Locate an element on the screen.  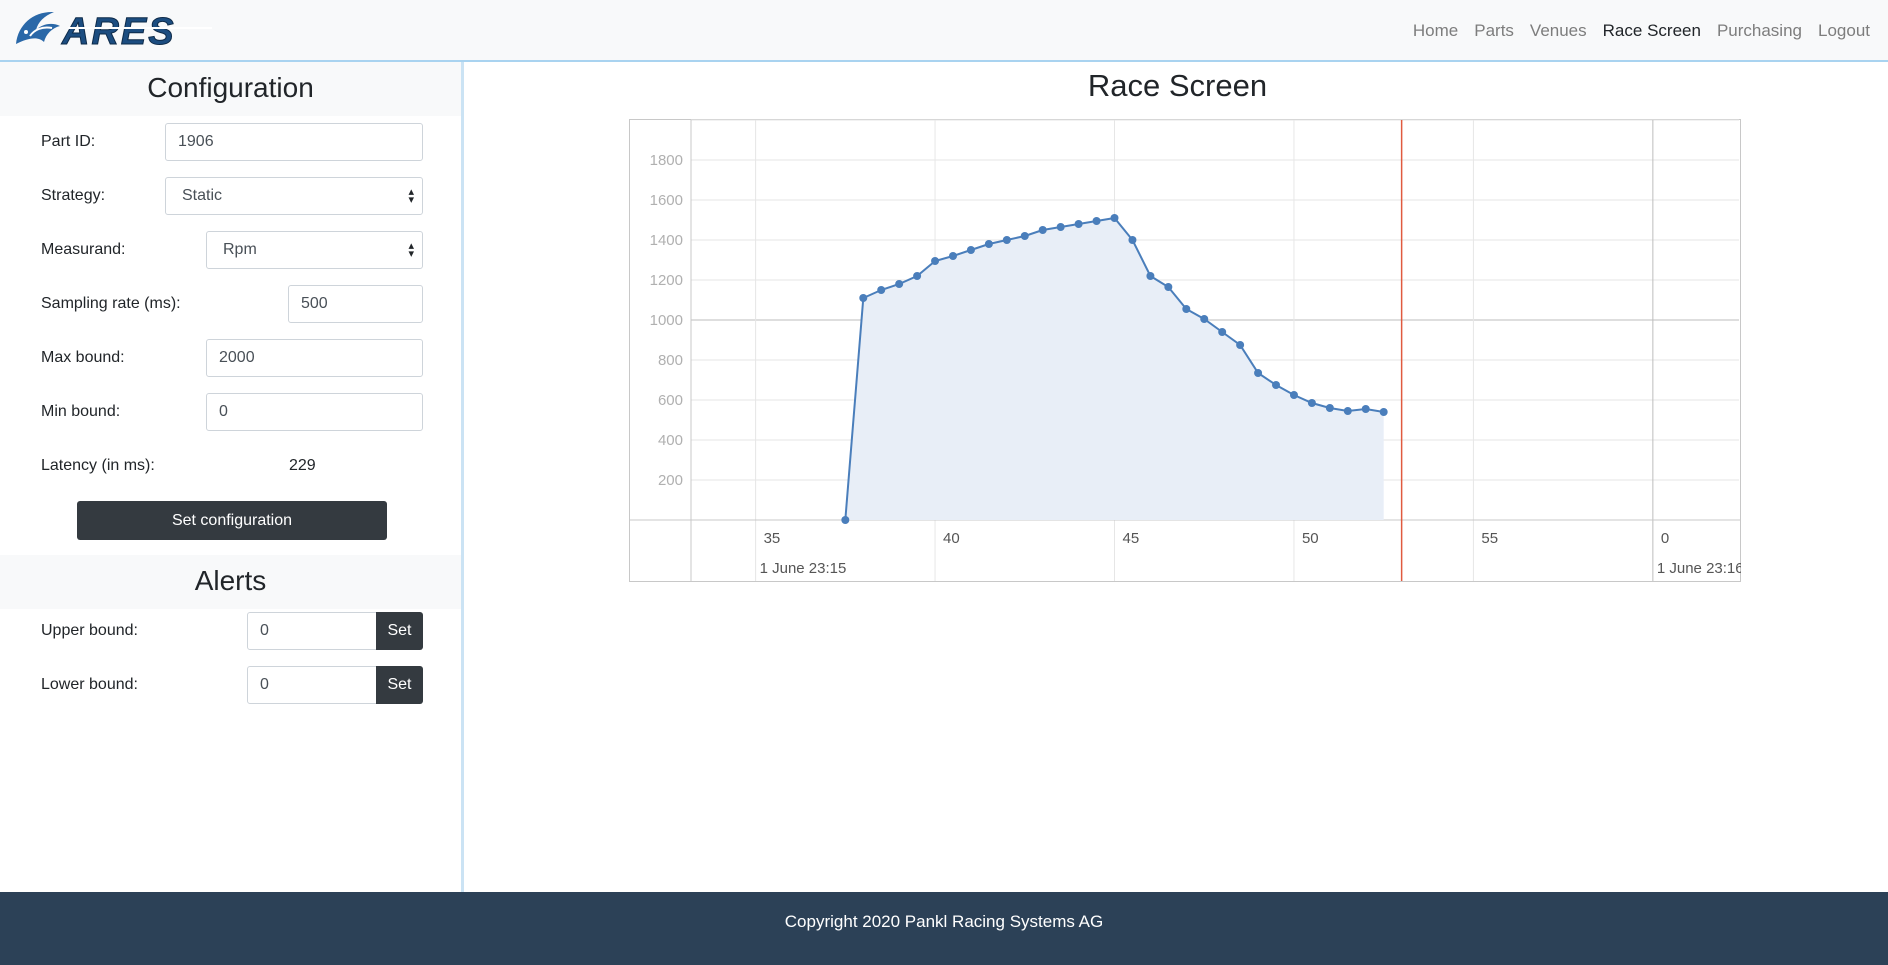
latency-value: 229 is located at coordinates (302, 465).